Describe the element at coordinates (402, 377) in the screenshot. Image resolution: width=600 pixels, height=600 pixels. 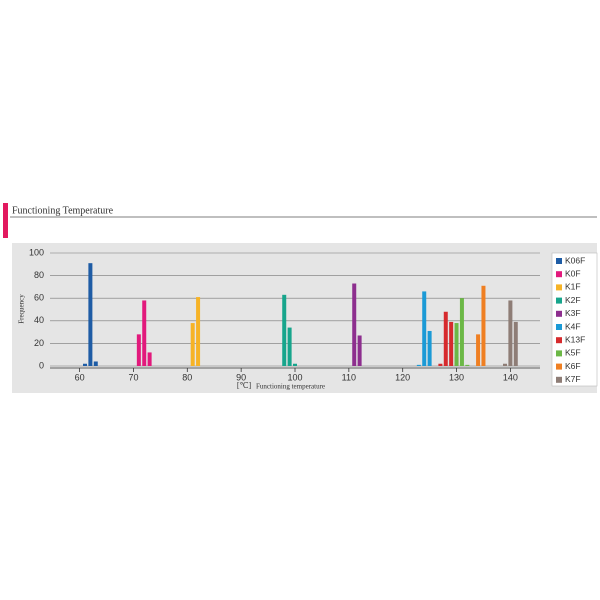
I see `x-tick-label: 120` at that location.